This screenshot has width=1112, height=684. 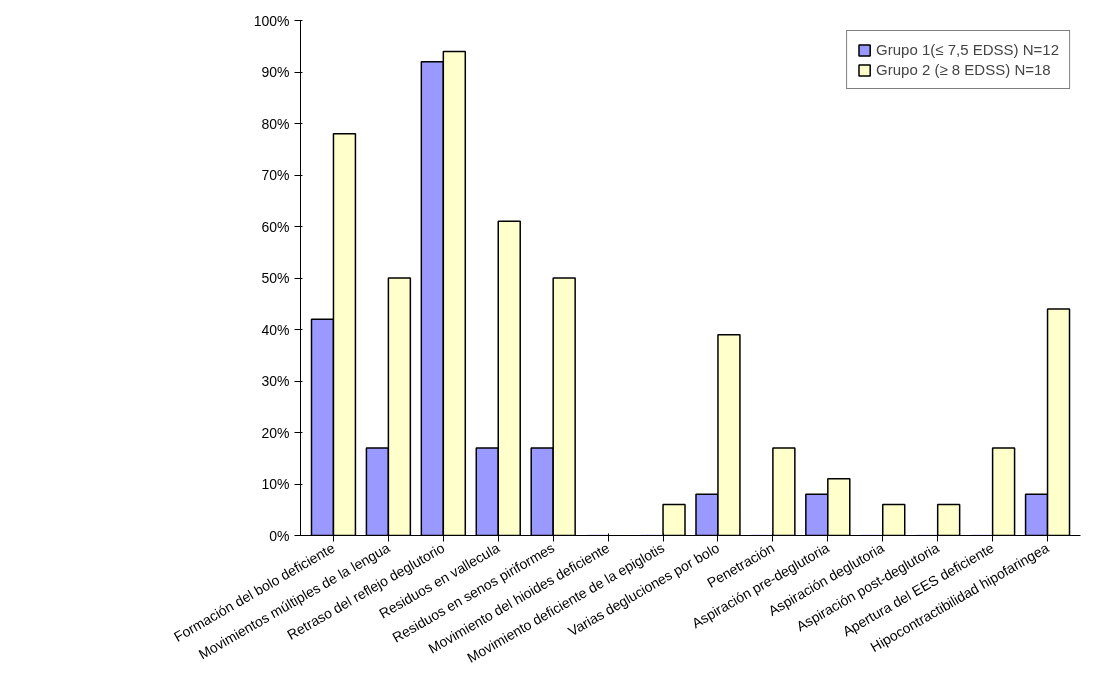 I want to click on y-tick-label: 20%, so click(x=275, y=432).